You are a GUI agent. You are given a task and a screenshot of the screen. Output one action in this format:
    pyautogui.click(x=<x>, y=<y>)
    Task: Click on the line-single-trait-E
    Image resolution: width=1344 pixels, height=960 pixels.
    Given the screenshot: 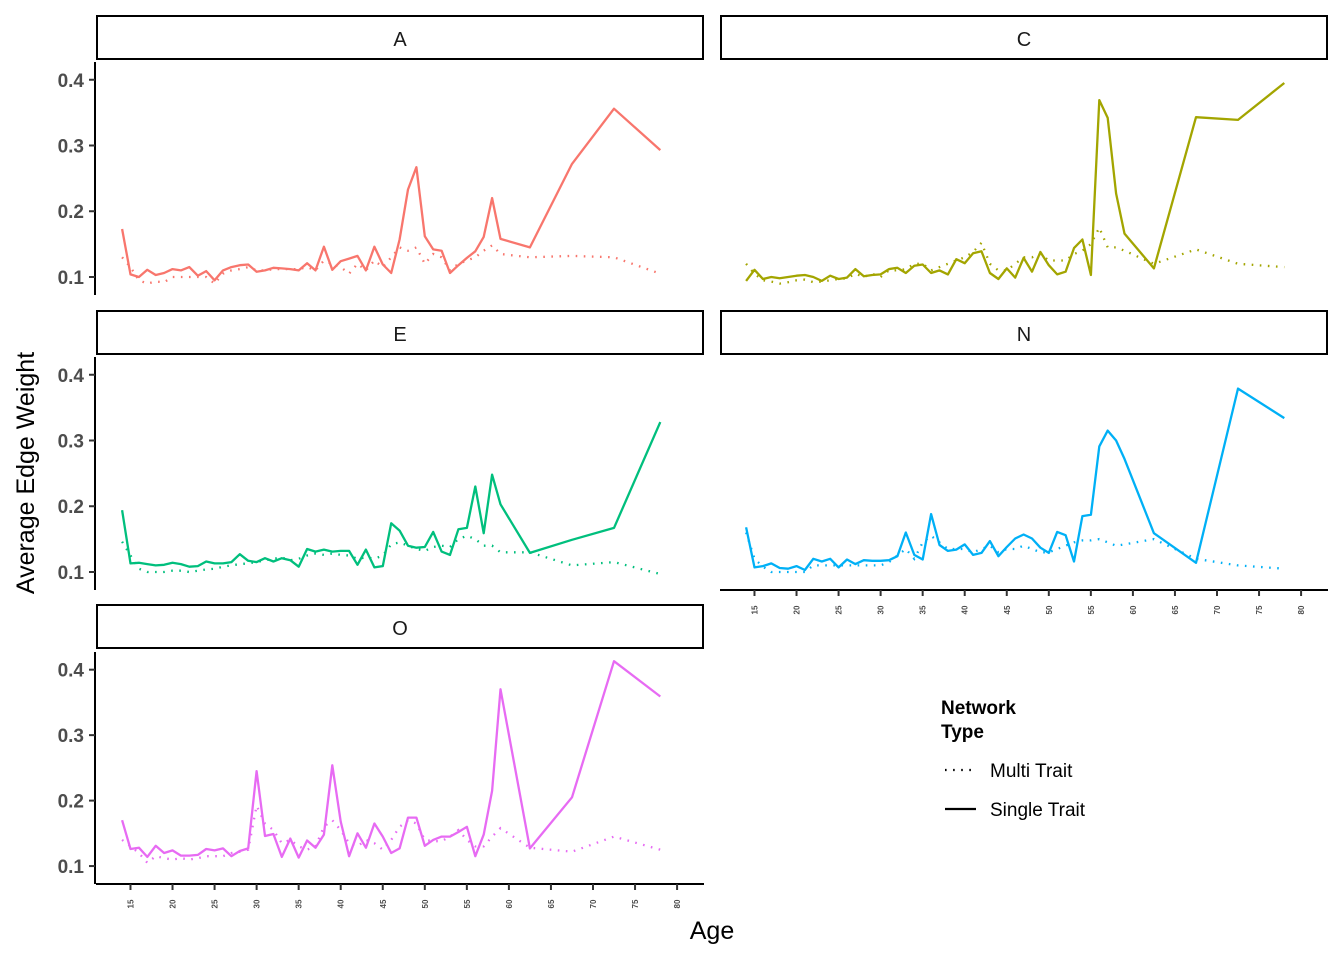 What is the action you would take?
    pyautogui.click(x=391, y=495)
    